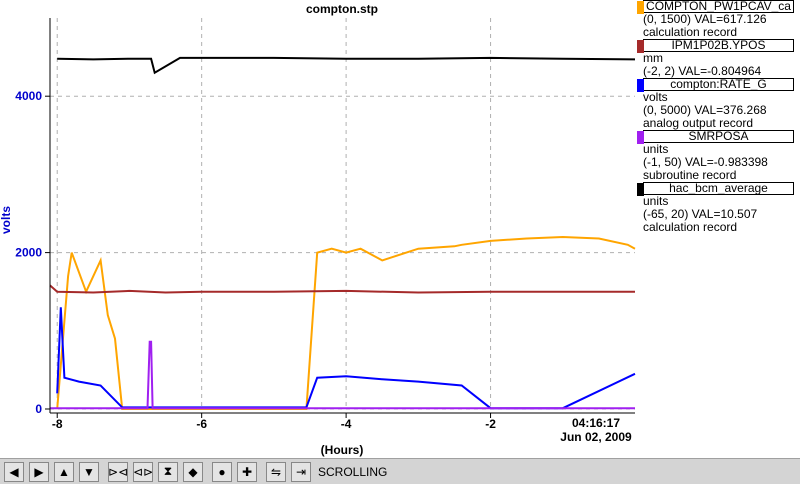 This screenshot has height=484, width=800. I want to click on scroll-up-icon: ▲, so click(64, 471).